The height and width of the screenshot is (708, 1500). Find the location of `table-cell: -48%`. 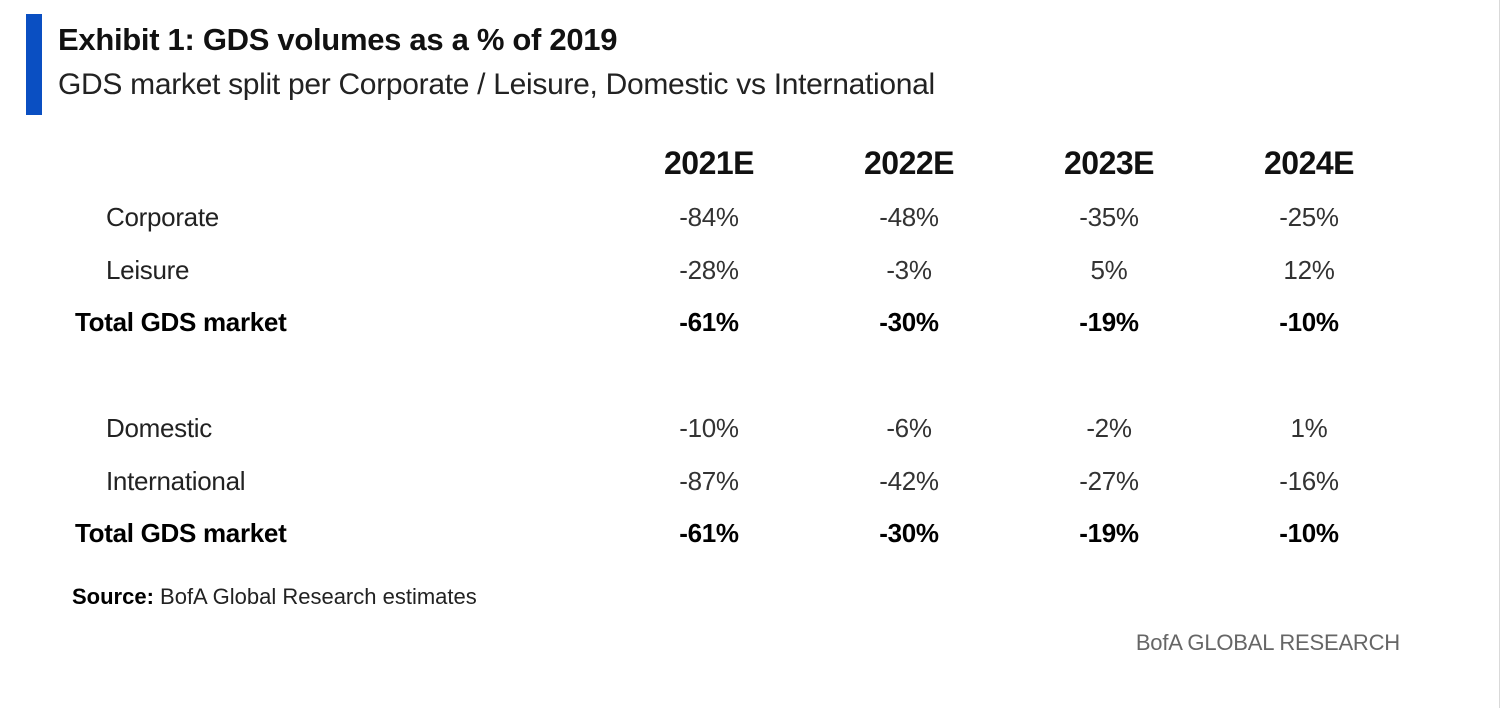

table-cell: -48% is located at coordinates (909, 217).